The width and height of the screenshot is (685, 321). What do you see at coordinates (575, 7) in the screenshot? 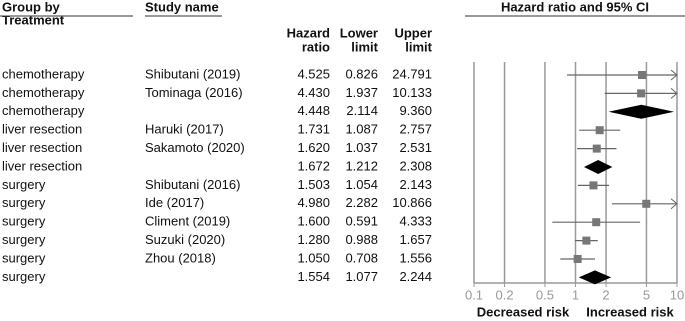
I see `plot-title: Hazard ratio and 95% CI` at bounding box center [575, 7].